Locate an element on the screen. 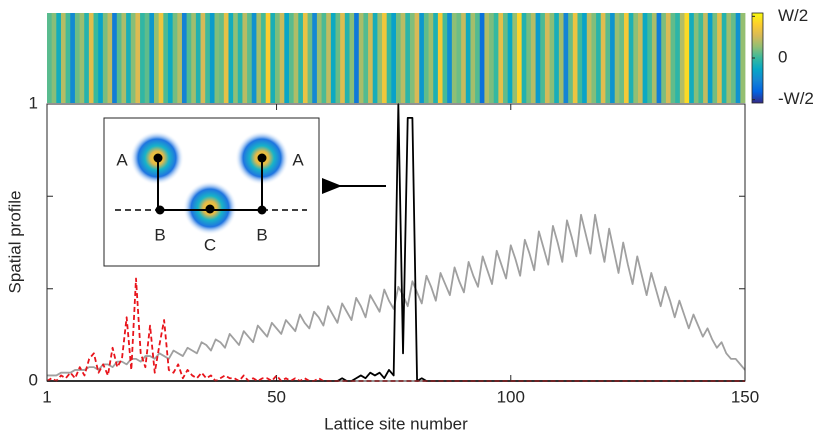 This screenshot has width=831, height=444. x-tick-label: 150 is located at coordinates (745, 396).